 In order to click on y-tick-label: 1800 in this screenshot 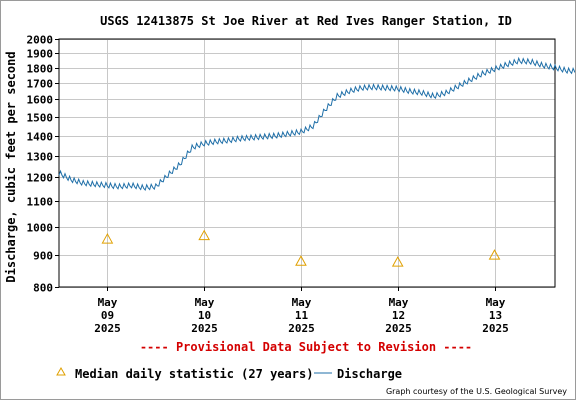, I will do `click(40, 69)`.